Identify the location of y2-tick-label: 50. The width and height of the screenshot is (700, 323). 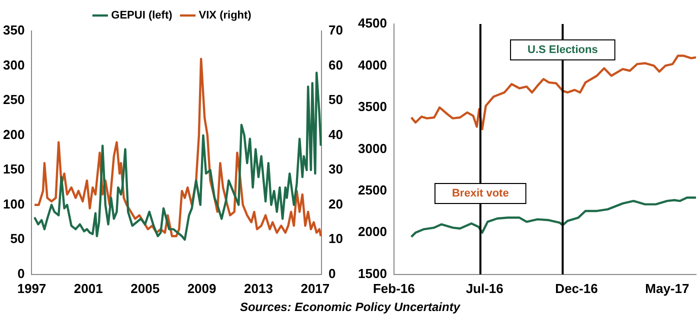
(336, 100).